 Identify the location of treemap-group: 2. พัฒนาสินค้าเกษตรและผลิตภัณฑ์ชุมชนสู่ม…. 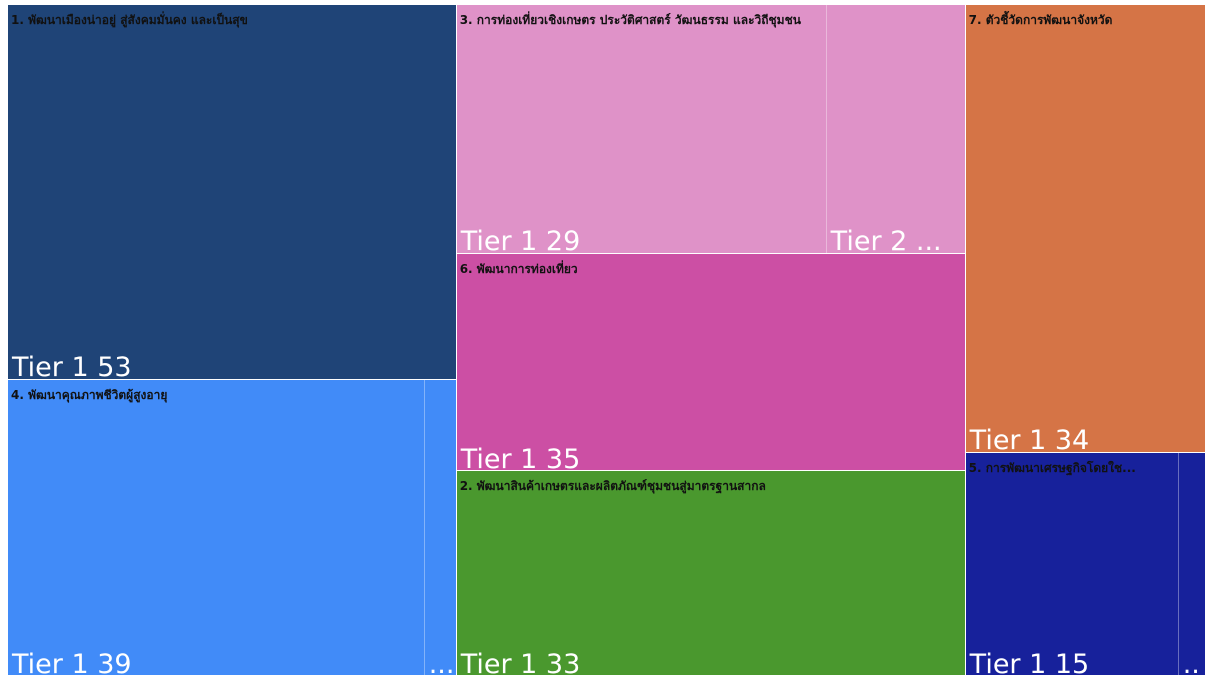
(710, 572).